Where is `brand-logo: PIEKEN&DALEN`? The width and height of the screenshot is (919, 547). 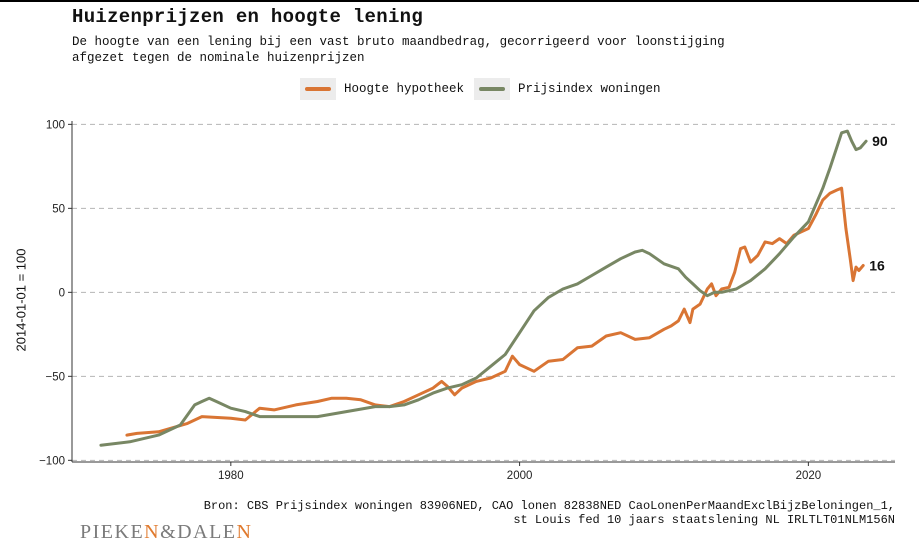 brand-logo: PIEKEN&DALEN is located at coordinates (166, 532).